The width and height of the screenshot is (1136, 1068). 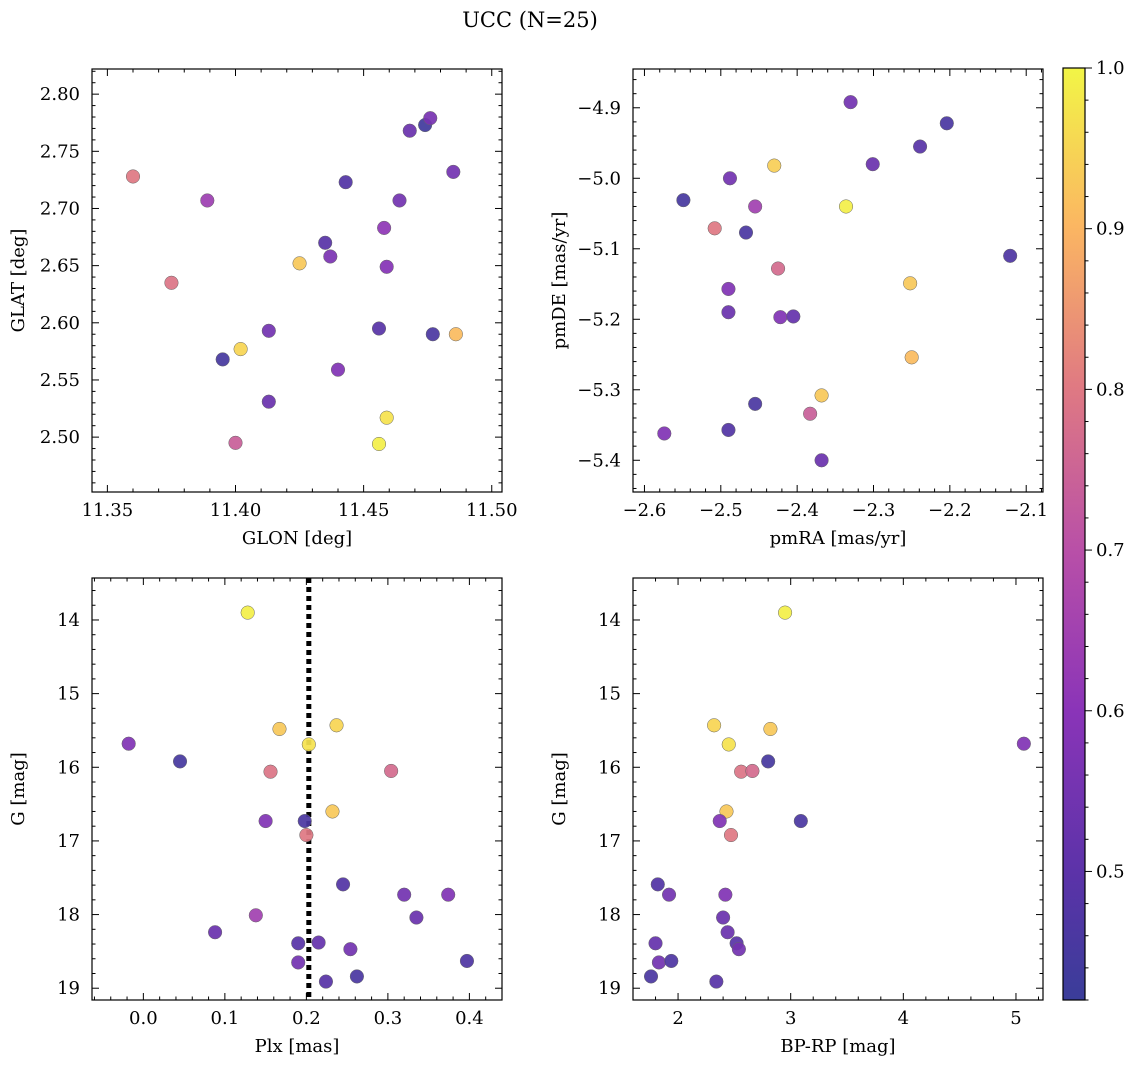 I want to click on data-points, so click(x=298, y=797).